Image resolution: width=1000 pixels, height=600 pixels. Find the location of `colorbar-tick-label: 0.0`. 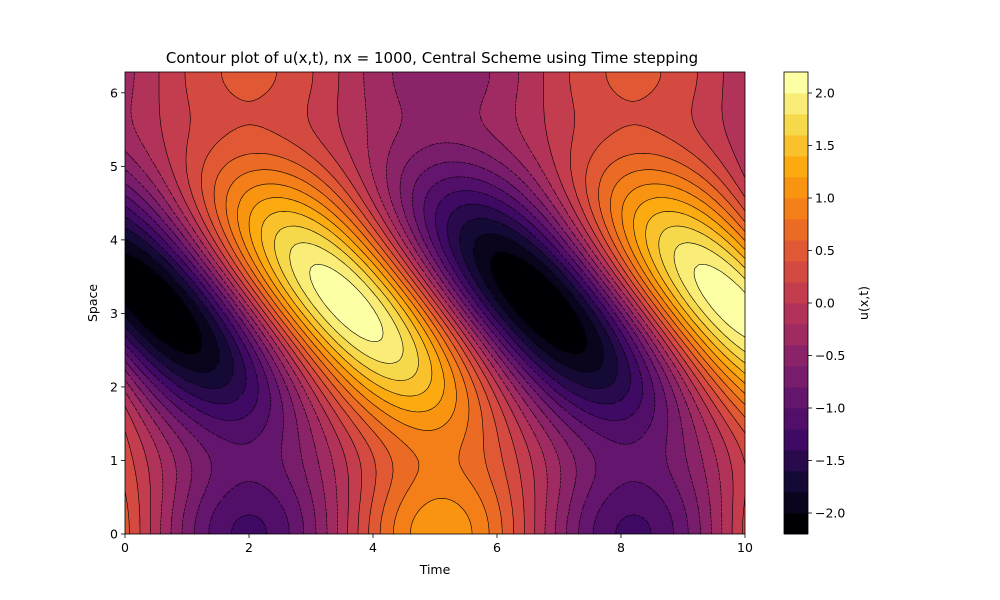

colorbar-tick-label: 0.0 is located at coordinates (825, 303).